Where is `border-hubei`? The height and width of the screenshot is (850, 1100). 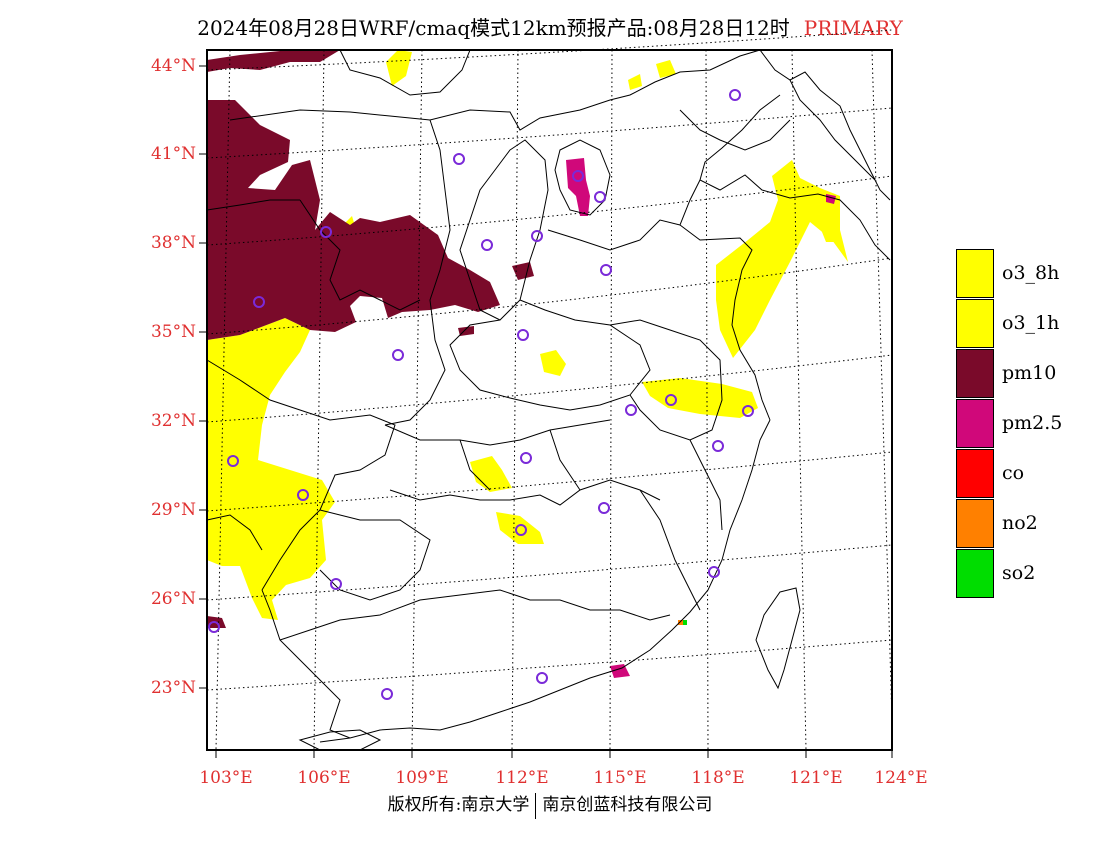
border-hubei is located at coordinates (520, 460).